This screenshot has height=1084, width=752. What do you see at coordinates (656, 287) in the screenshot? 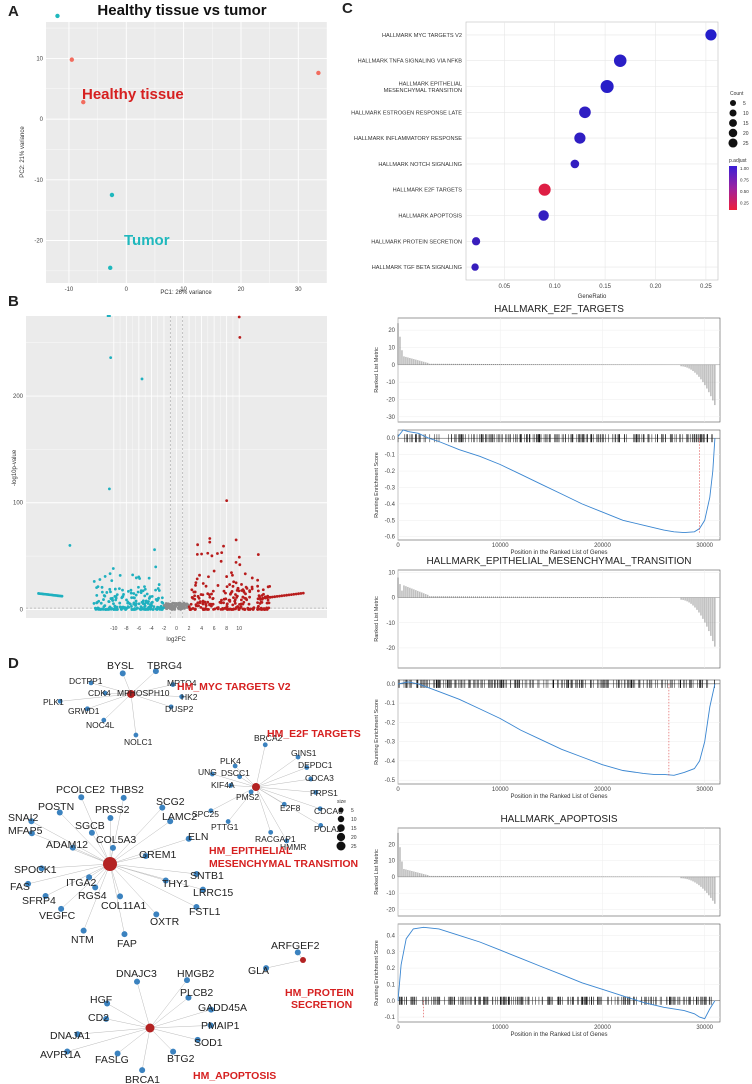
I see `dot-xtick-label: 0.20` at bounding box center [656, 287].